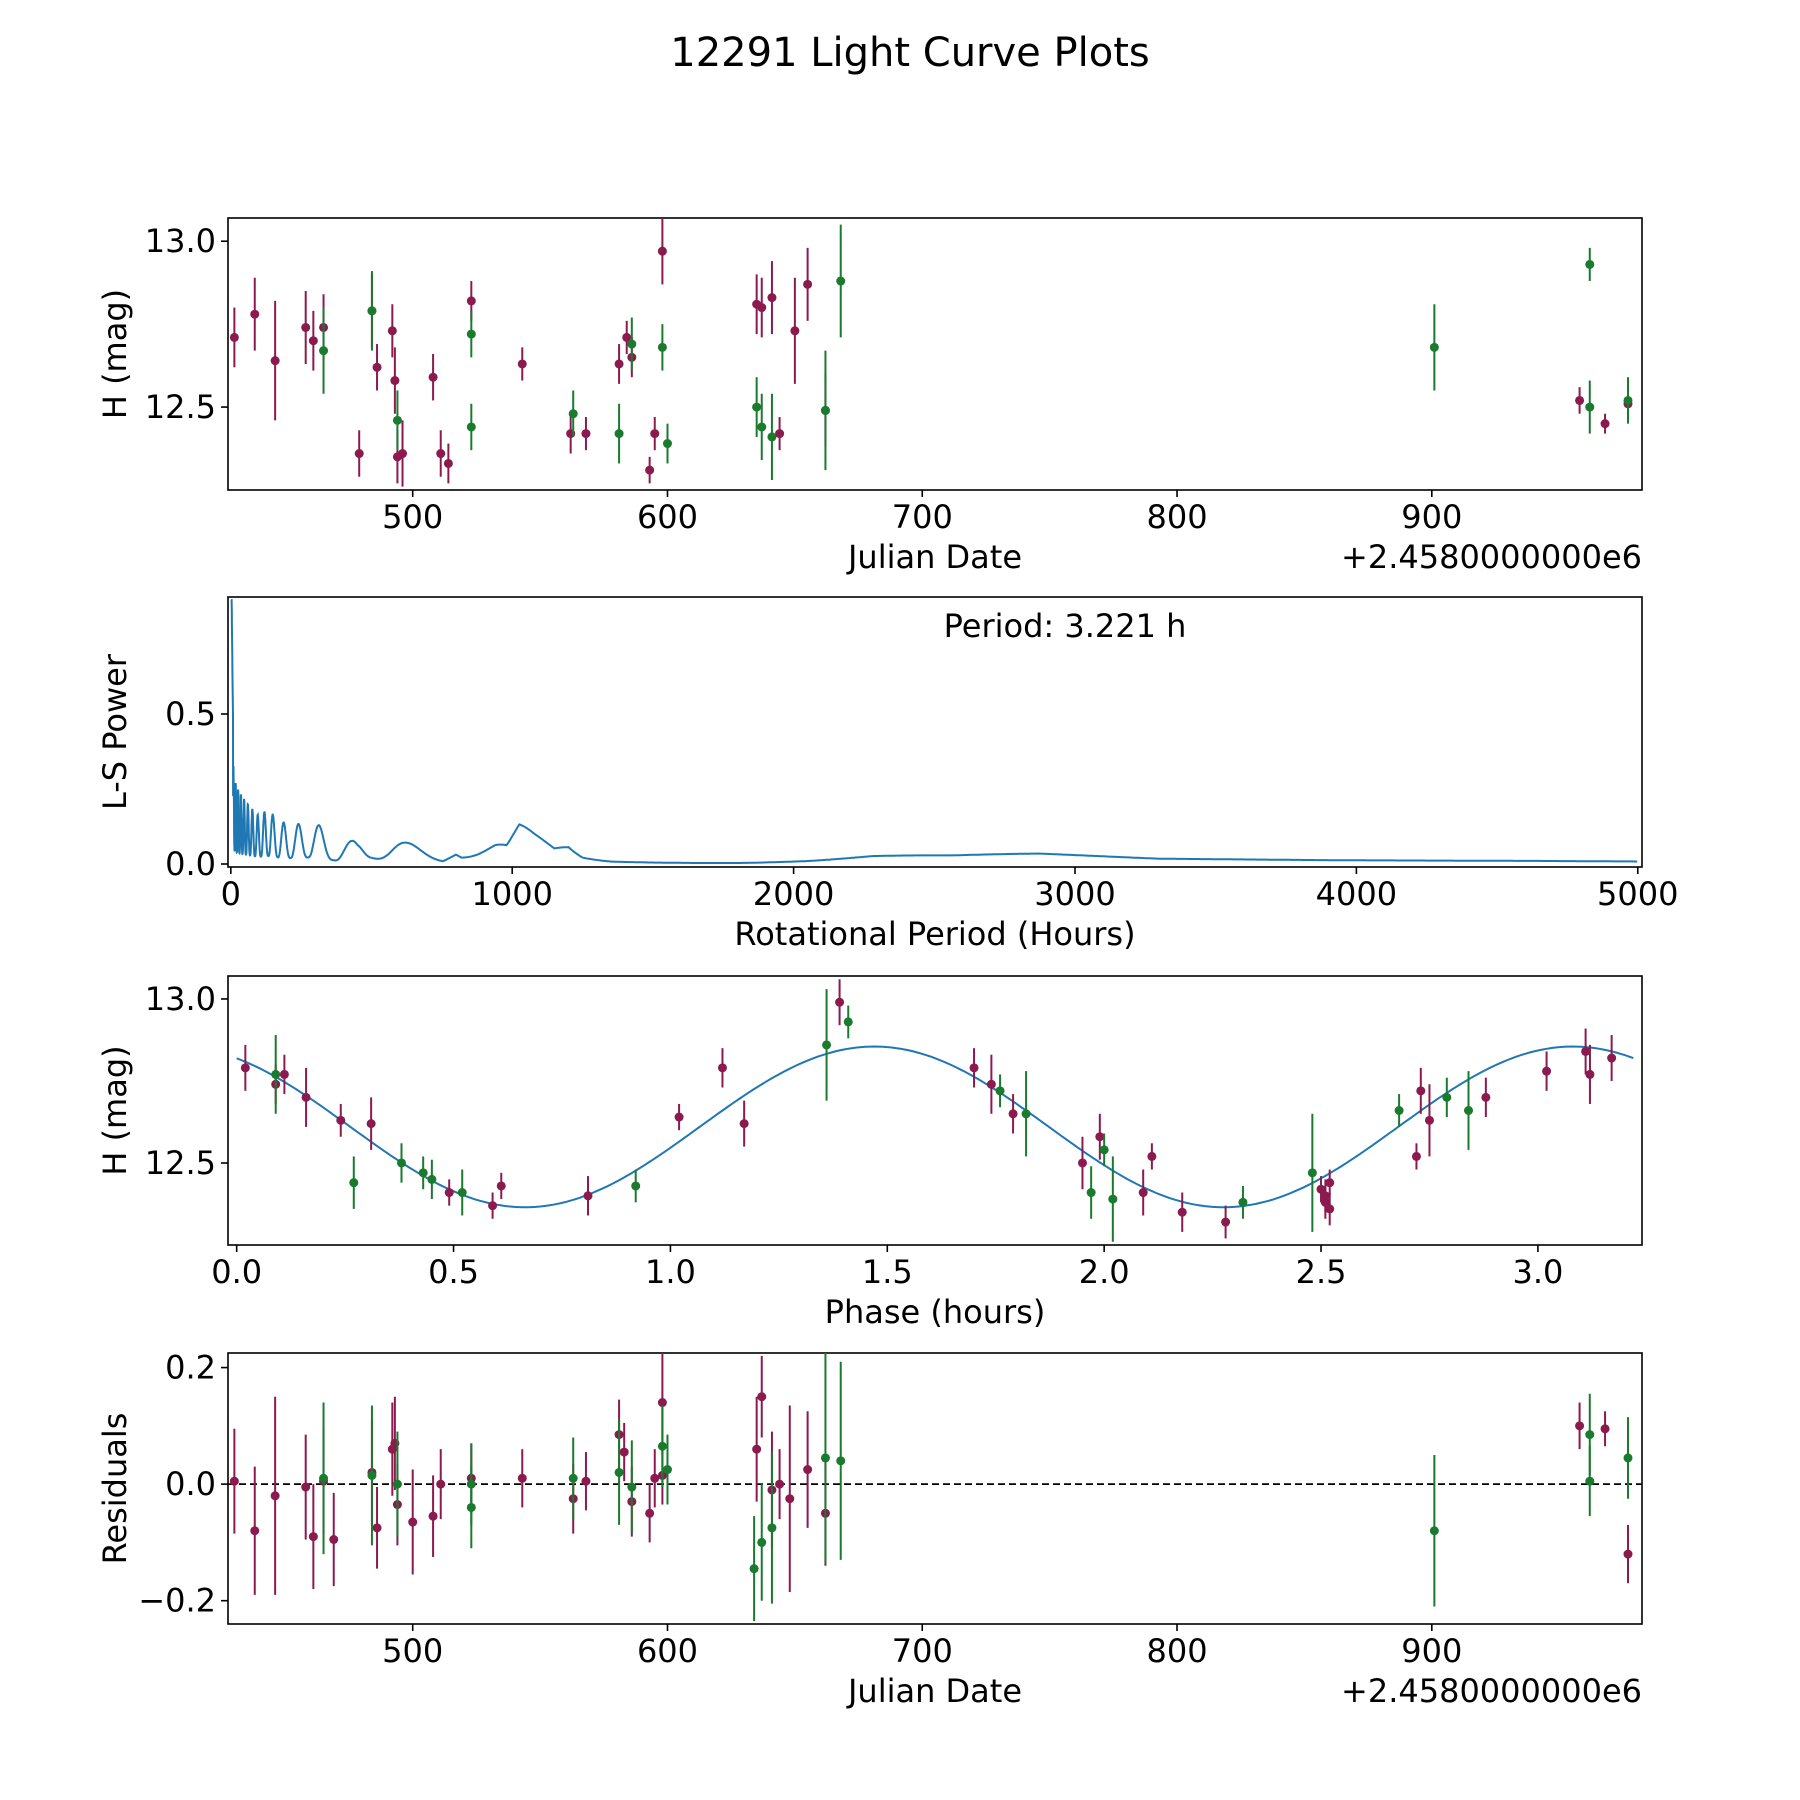 This screenshot has width=1800, height=1800. I want to click on y-tick-label: −0.2, so click(177, 1601).